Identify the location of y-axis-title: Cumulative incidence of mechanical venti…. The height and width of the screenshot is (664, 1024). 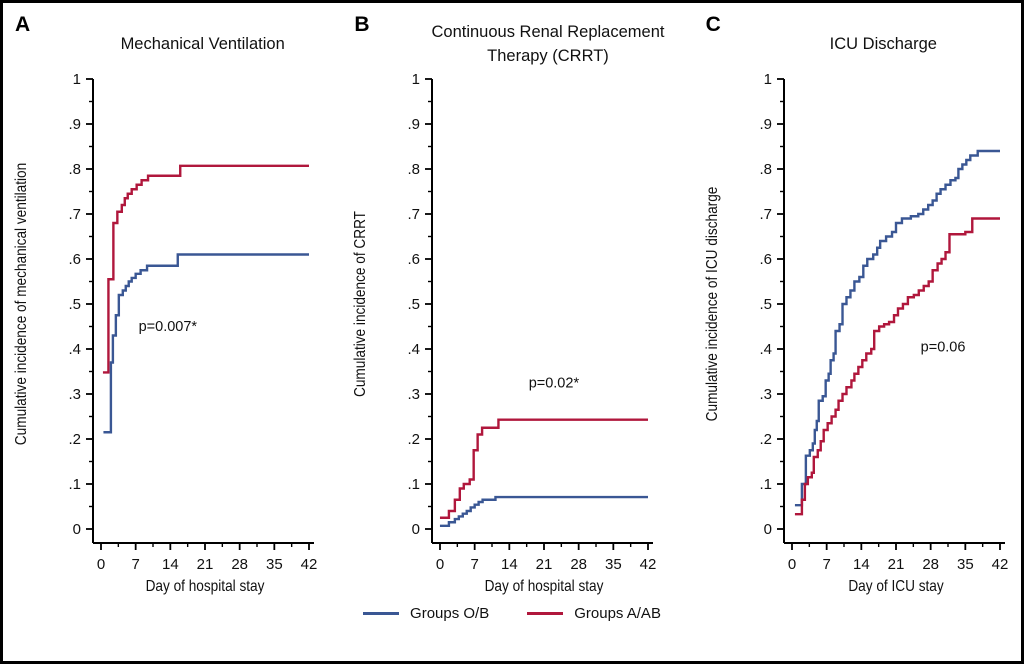
(21, 304).